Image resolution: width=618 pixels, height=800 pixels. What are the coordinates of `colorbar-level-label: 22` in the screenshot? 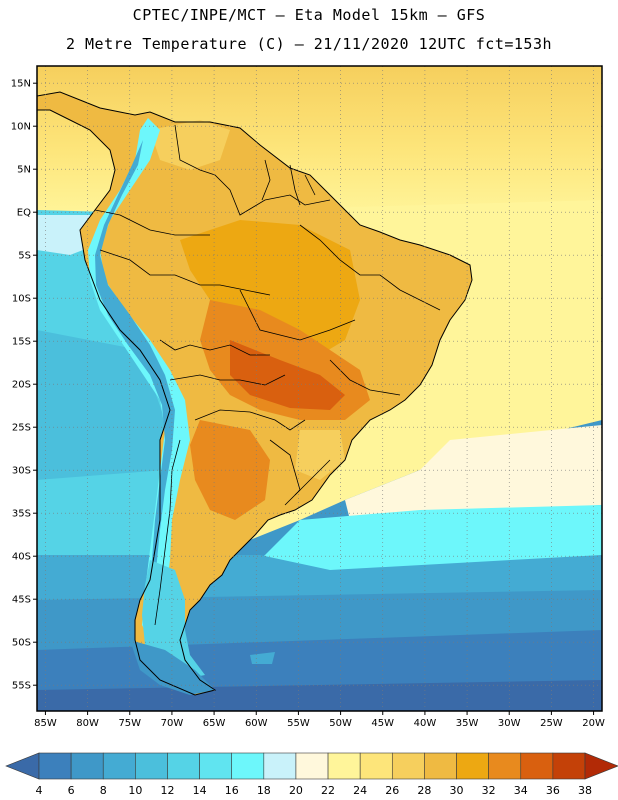 It's located at (328, 790).